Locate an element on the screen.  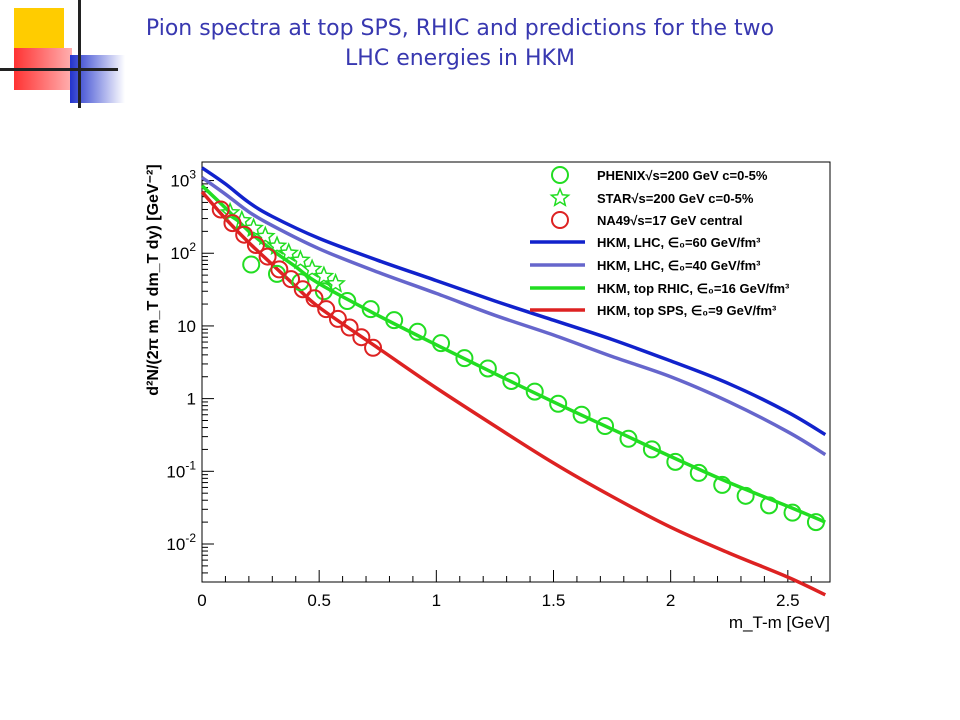
slide-deco-vertical-line is located at coordinates (79, 54).